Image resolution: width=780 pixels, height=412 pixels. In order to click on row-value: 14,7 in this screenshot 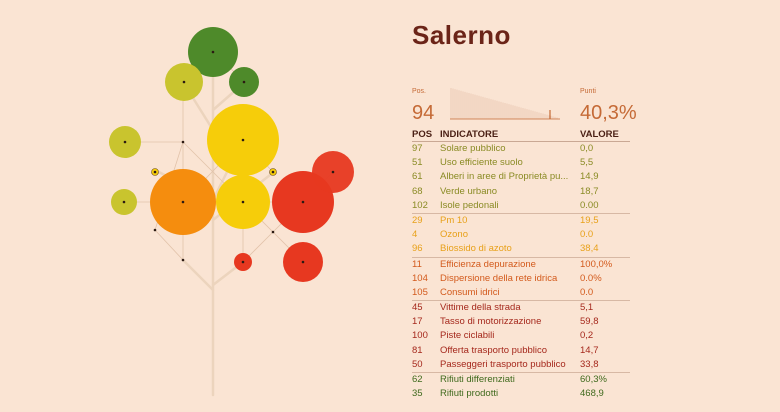, I will do `click(589, 350)`.